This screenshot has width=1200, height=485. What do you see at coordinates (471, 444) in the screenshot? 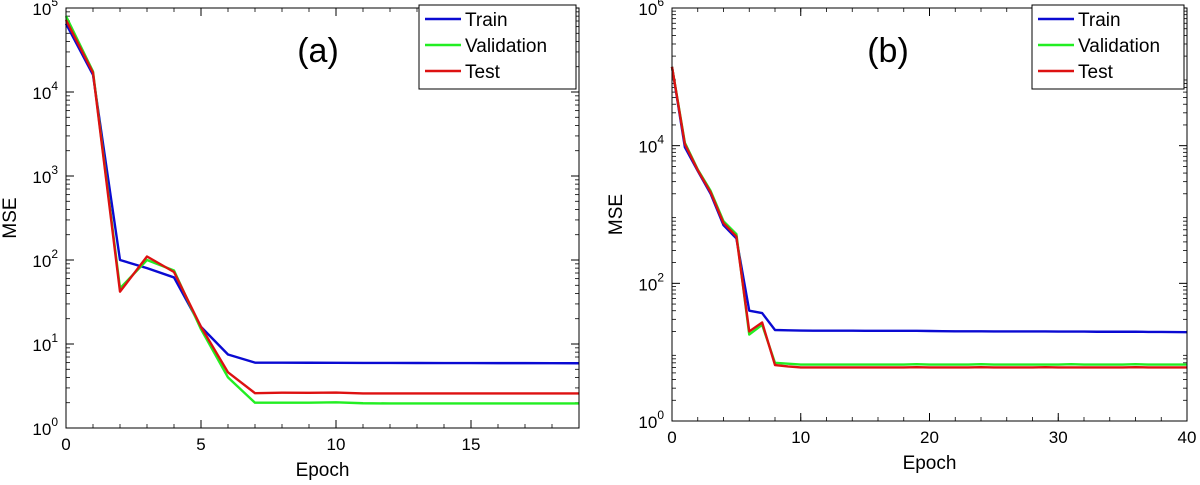
I see `x-tick-label: 15` at bounding box center [471, 444].